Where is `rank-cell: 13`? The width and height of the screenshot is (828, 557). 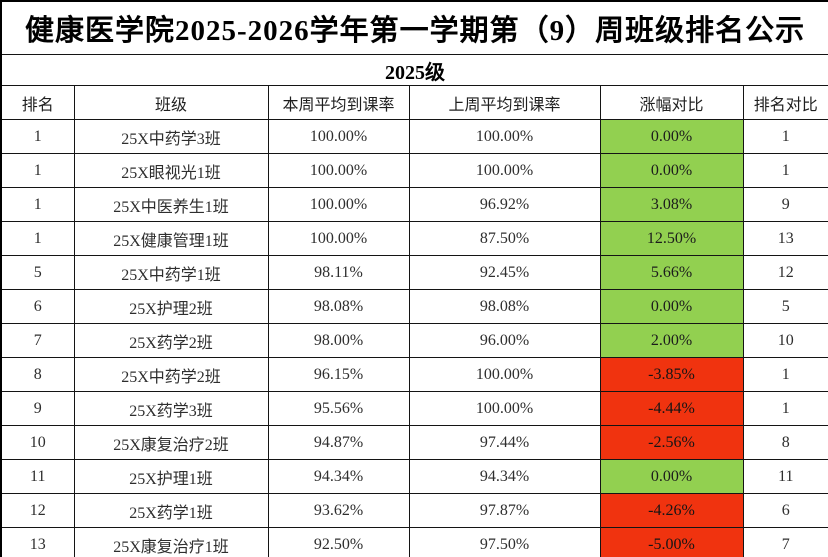 rank-cell: 13 is located at coordinates (37, 542).